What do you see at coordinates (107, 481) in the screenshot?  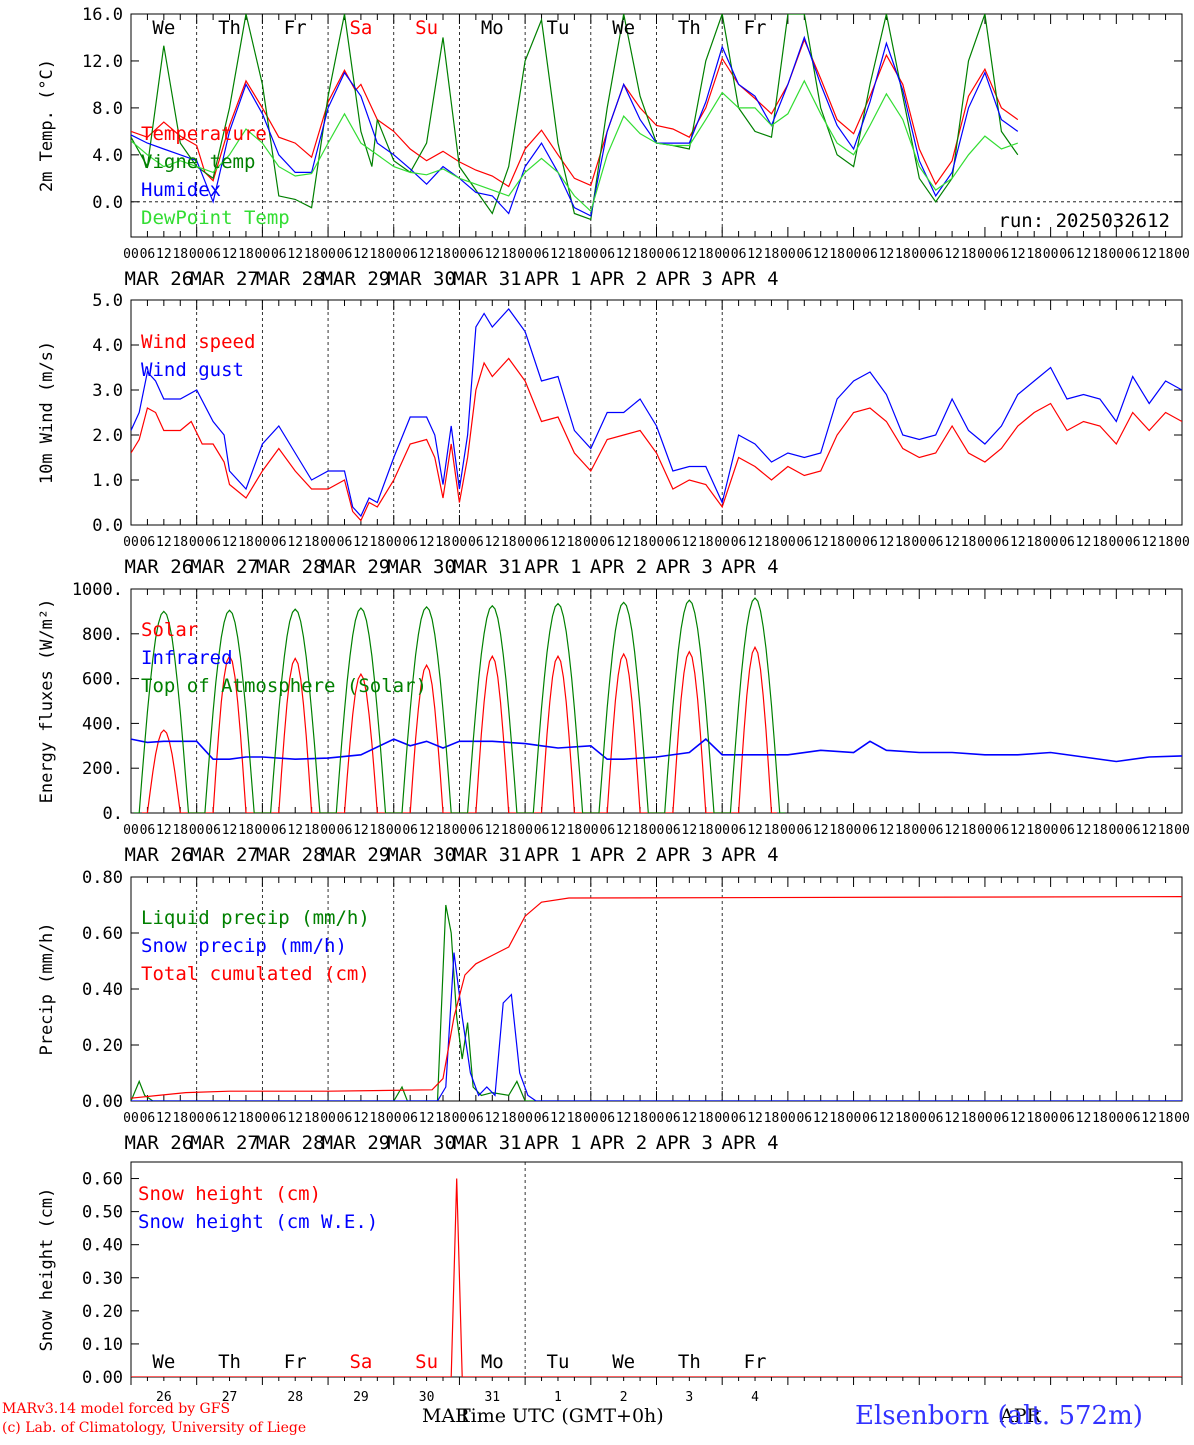 I see `y-tick-label: 1.0` at bounding box center [107, 481].